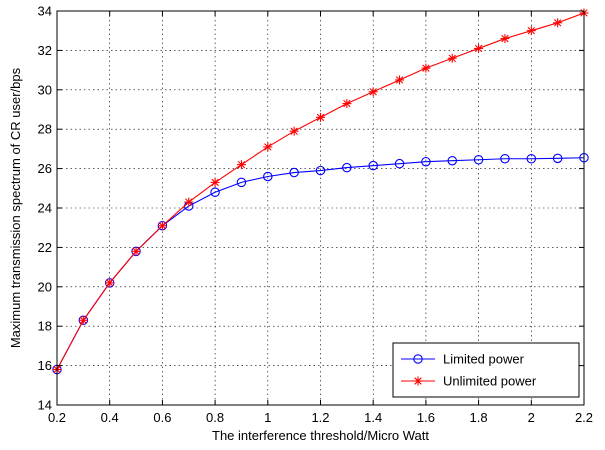 Image resolution: width=605 pixels, height=450 pixels. I want to click on legend-entry-unlimited-power: Unlimited power, so click(469, 381).